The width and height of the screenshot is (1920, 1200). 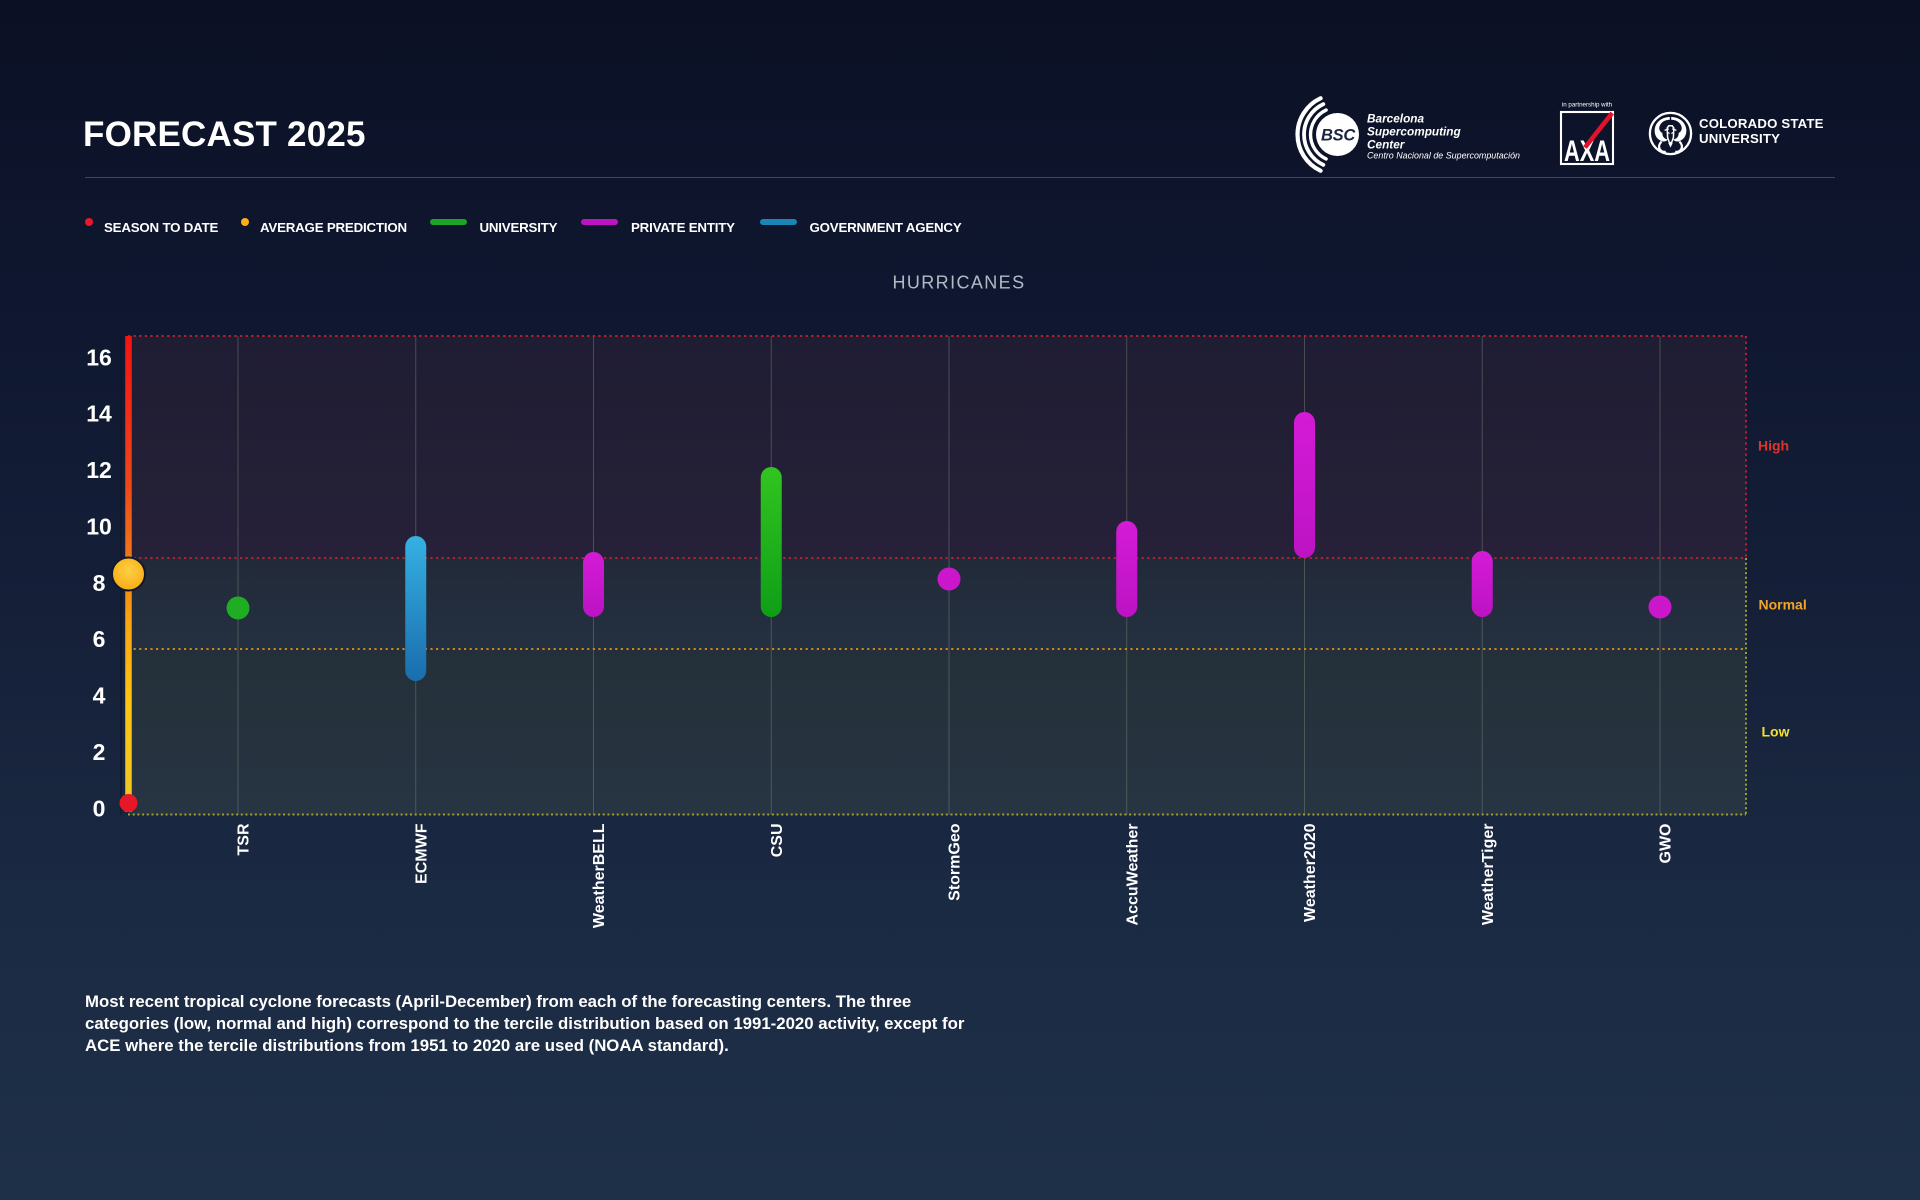 I want to click on svg-text: Normal, so click(x=1783, y=604).